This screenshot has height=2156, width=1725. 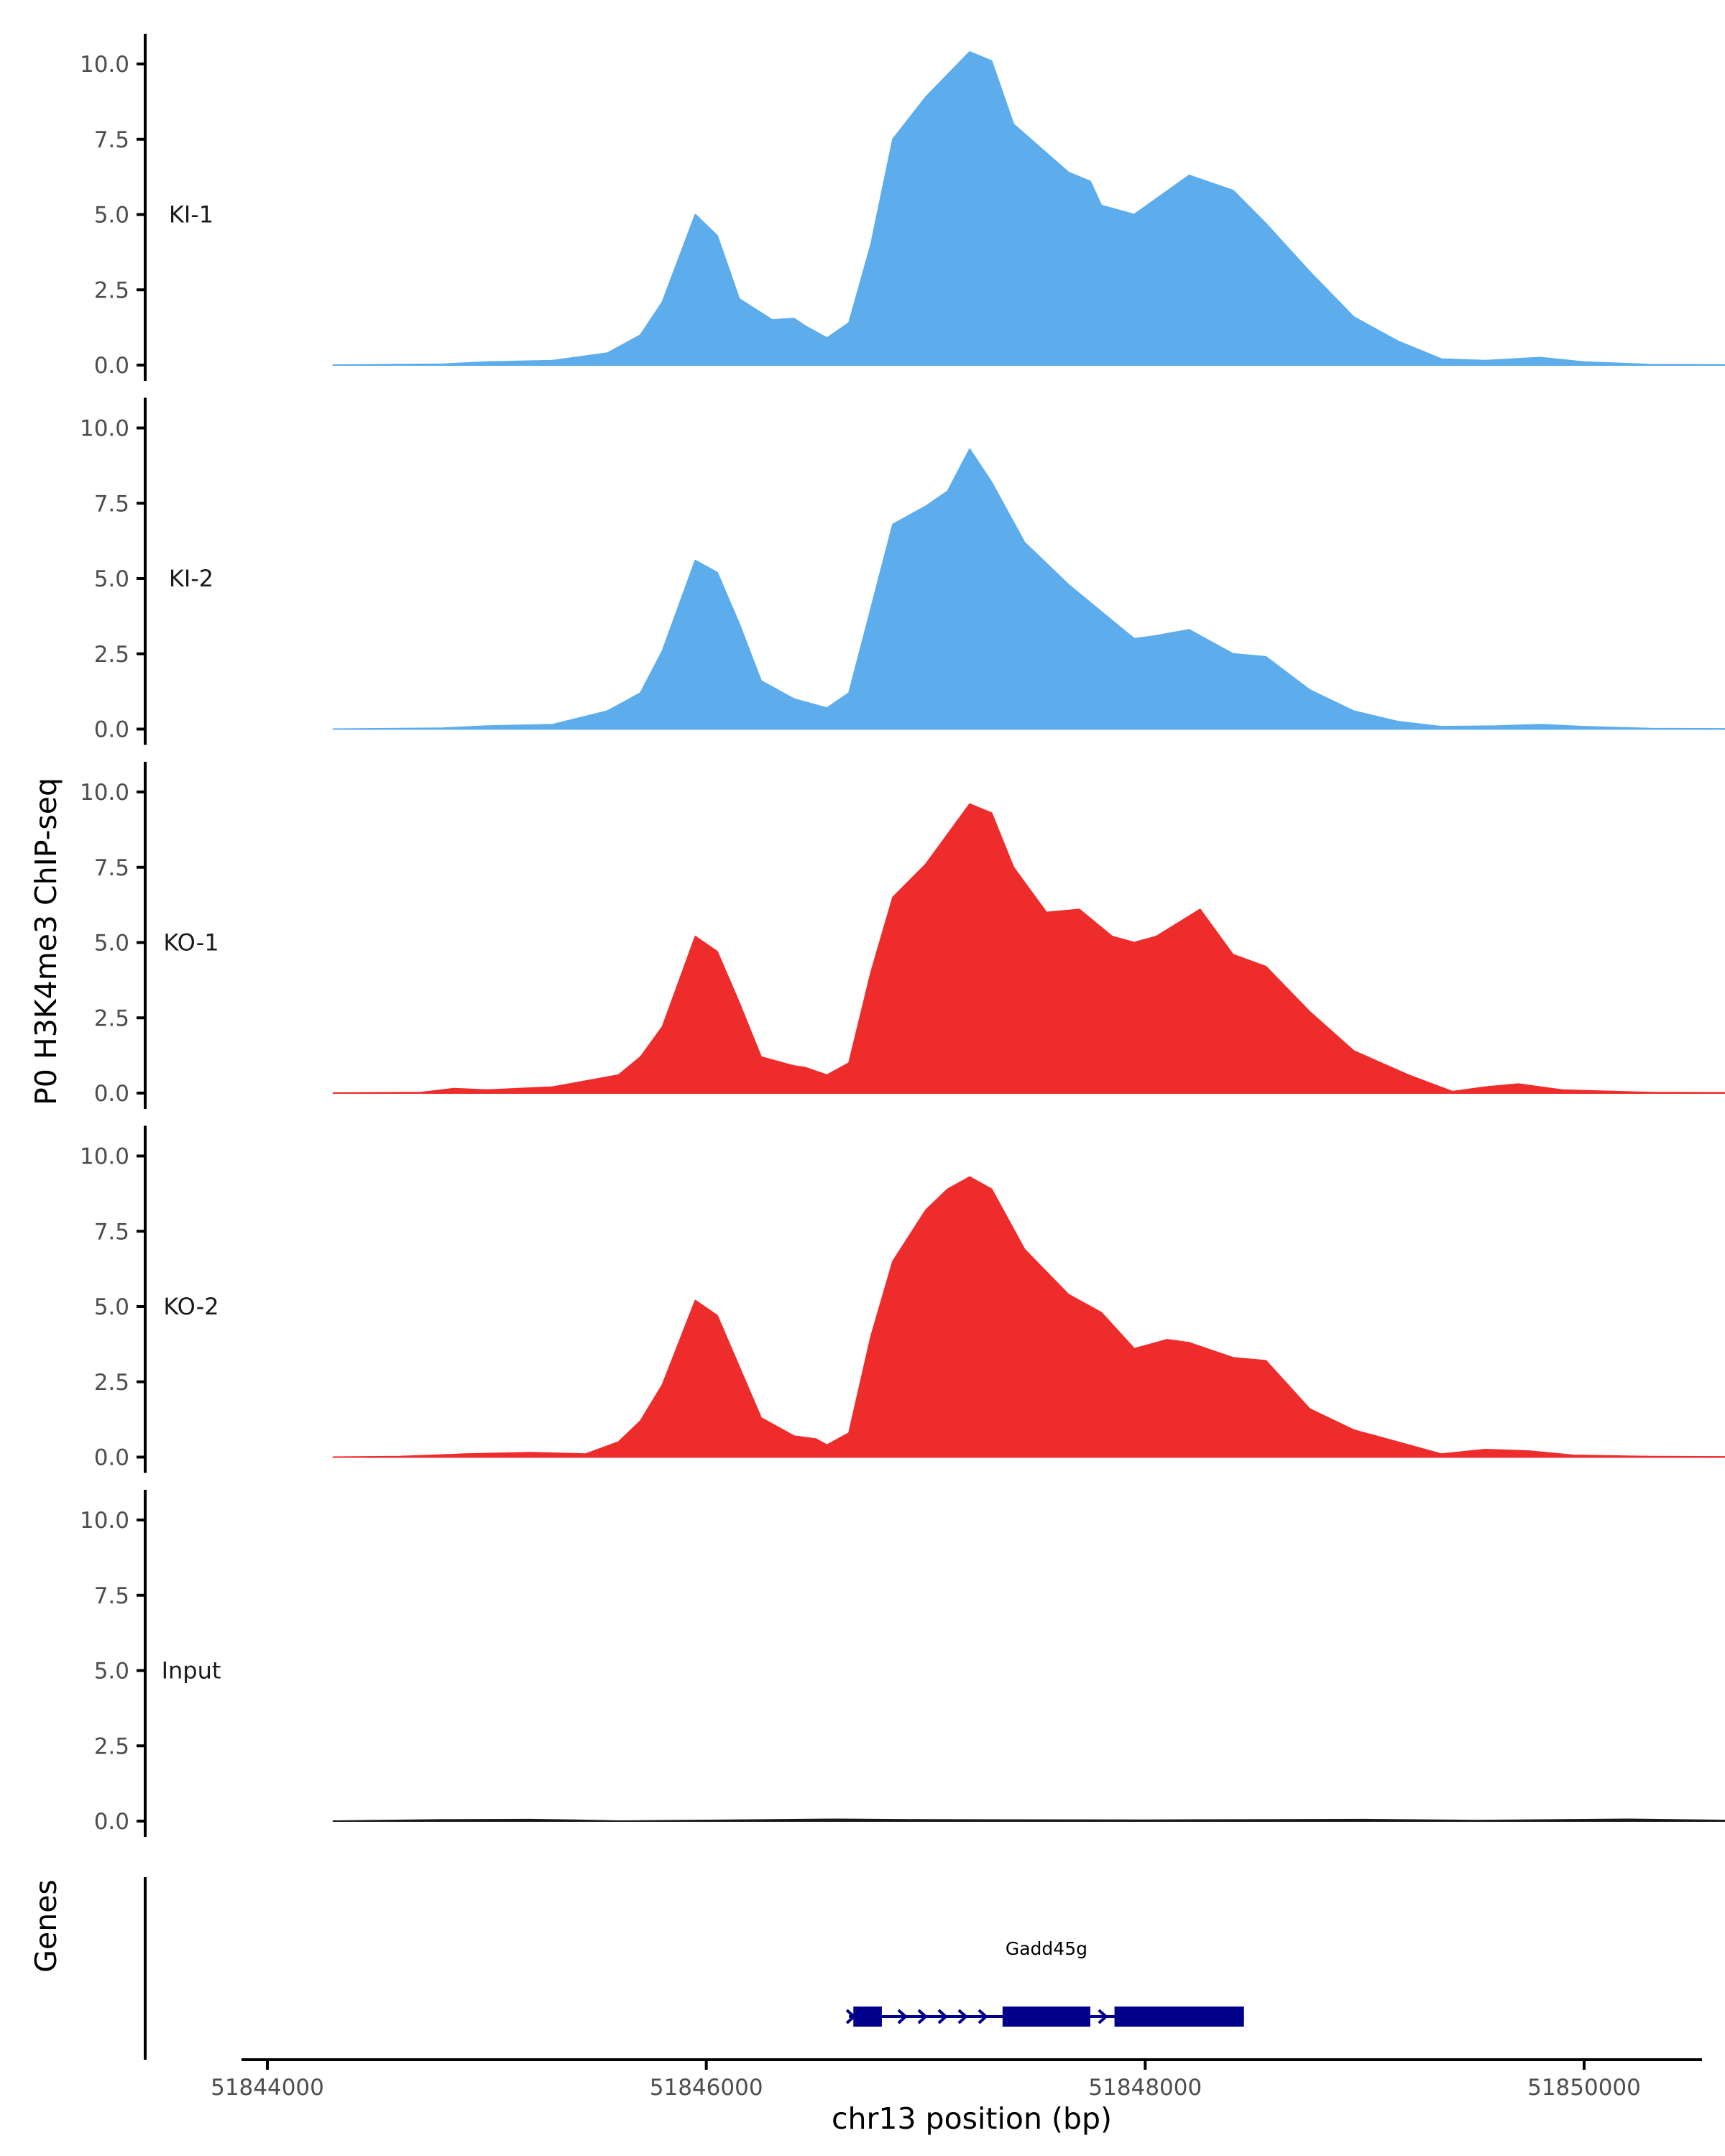 What do you see at coordinates (191, 578) in the screenshot?
I see `track-label: KI-2` at bounding box center [191, 578].